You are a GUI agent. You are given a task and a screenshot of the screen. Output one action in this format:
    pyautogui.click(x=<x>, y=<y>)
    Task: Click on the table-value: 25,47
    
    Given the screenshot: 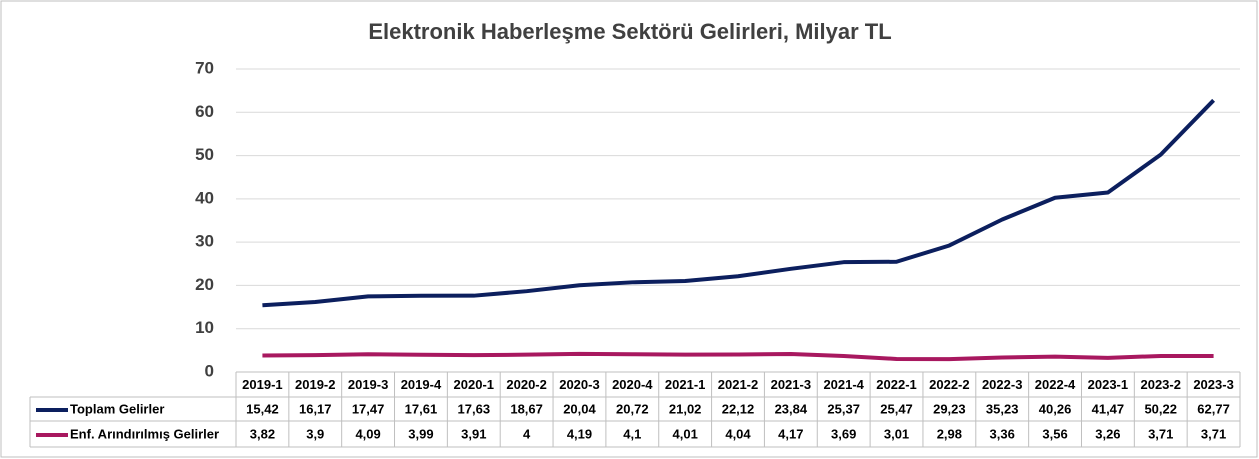 What is the action you would take?
    pyautogui.click(x=896, y=408)
    